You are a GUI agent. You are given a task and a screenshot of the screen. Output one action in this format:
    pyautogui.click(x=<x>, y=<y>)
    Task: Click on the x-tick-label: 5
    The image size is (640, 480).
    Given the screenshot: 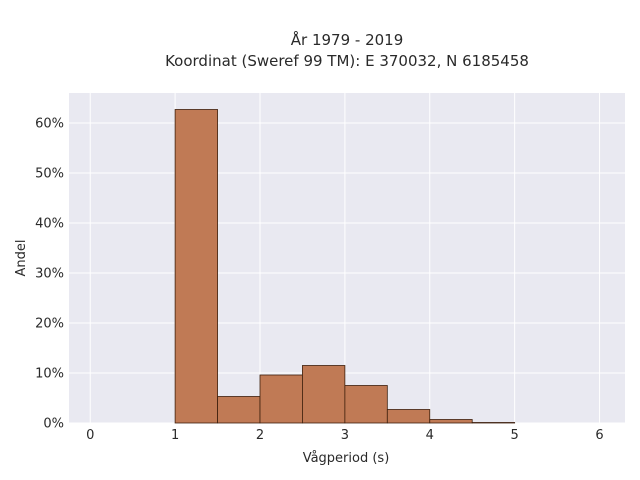 What is the action you would take?
    pyautogui.click(x=515, y=435)
    